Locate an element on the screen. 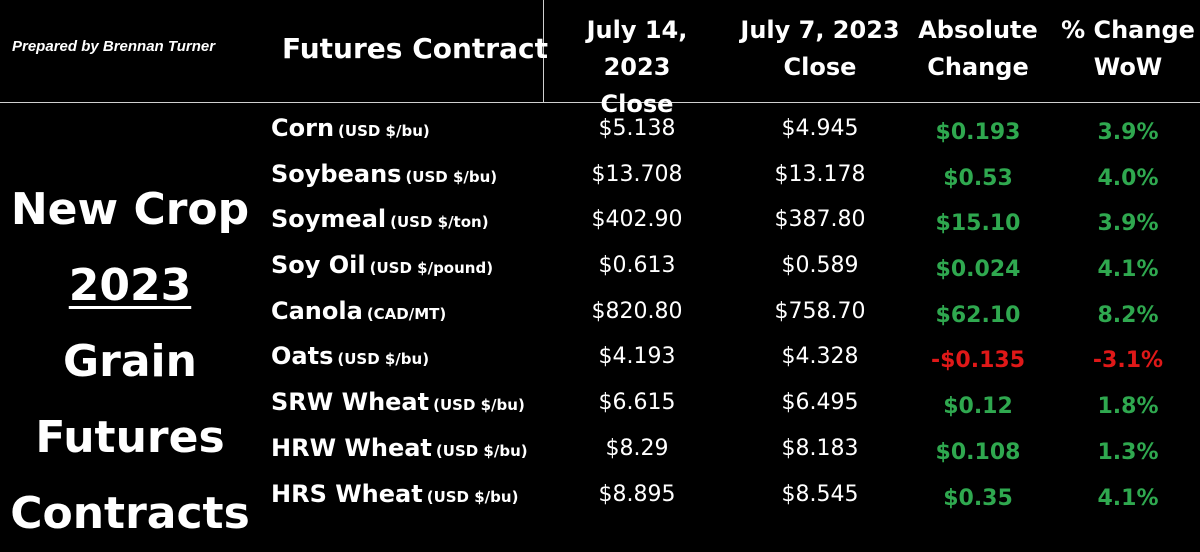 Image resolution: width=1200 pixels, height=552 pixels. contract-label: HRW Wheat is located at coordinates (351, 447).